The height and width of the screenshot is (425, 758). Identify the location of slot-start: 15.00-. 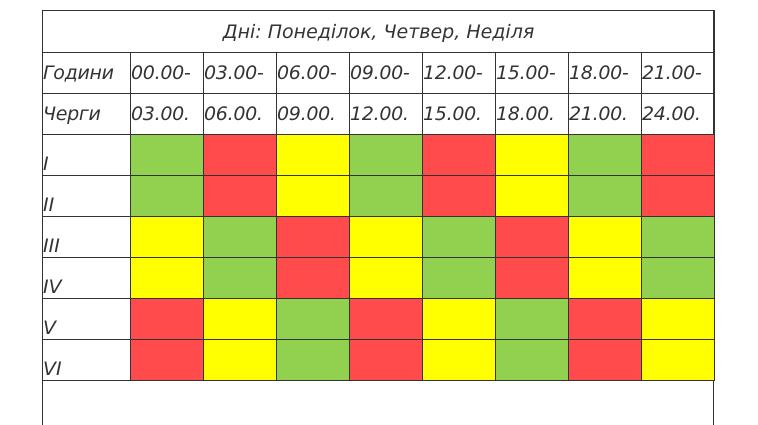
(532, 73).